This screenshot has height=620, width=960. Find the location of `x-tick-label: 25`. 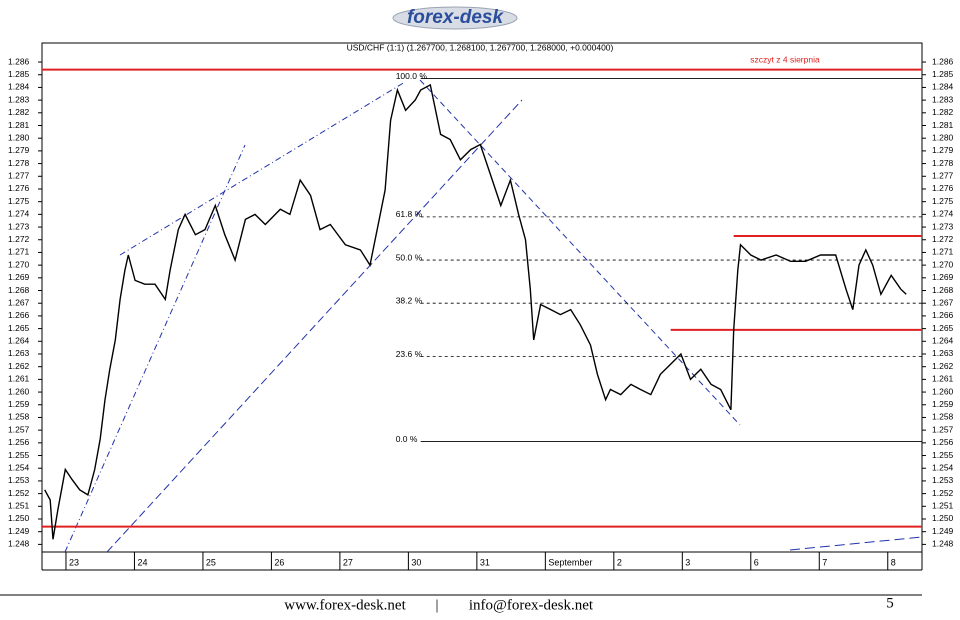

x-tick-label: 25 is located at coordinates (211, 562).